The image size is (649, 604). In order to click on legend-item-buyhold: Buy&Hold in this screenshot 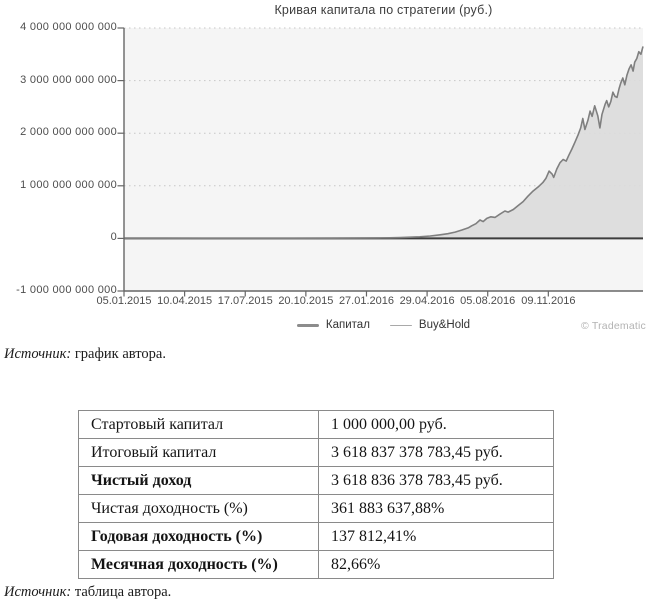, I will do `click(430, 325)`.